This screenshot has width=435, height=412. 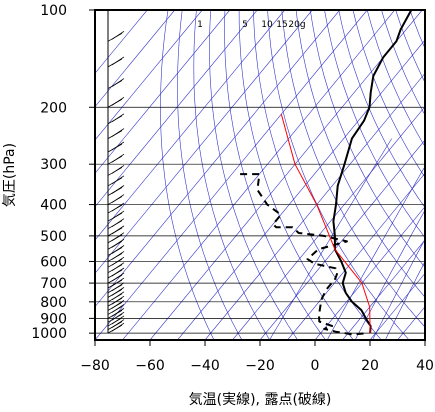 I want to click on x-tick-label: −60, so click(x=150, y=366).